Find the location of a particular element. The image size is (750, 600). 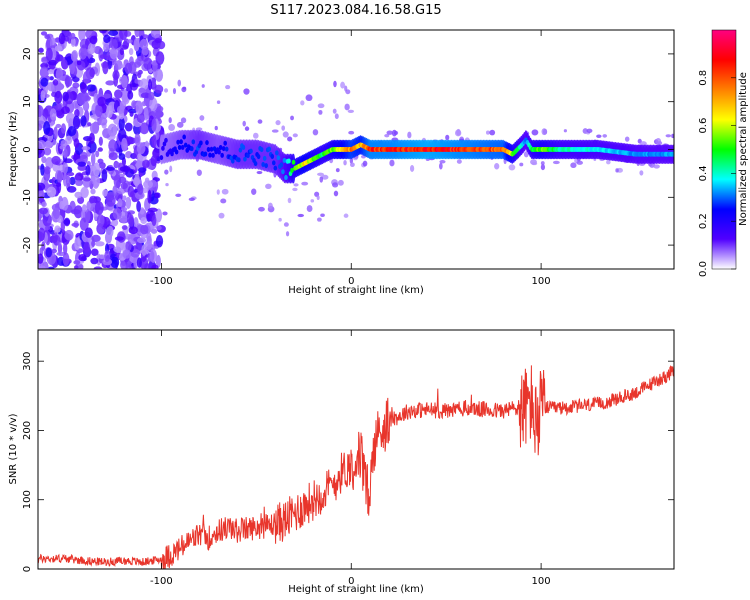

y-tick-label: -10 is located at coordinates (27, 197).